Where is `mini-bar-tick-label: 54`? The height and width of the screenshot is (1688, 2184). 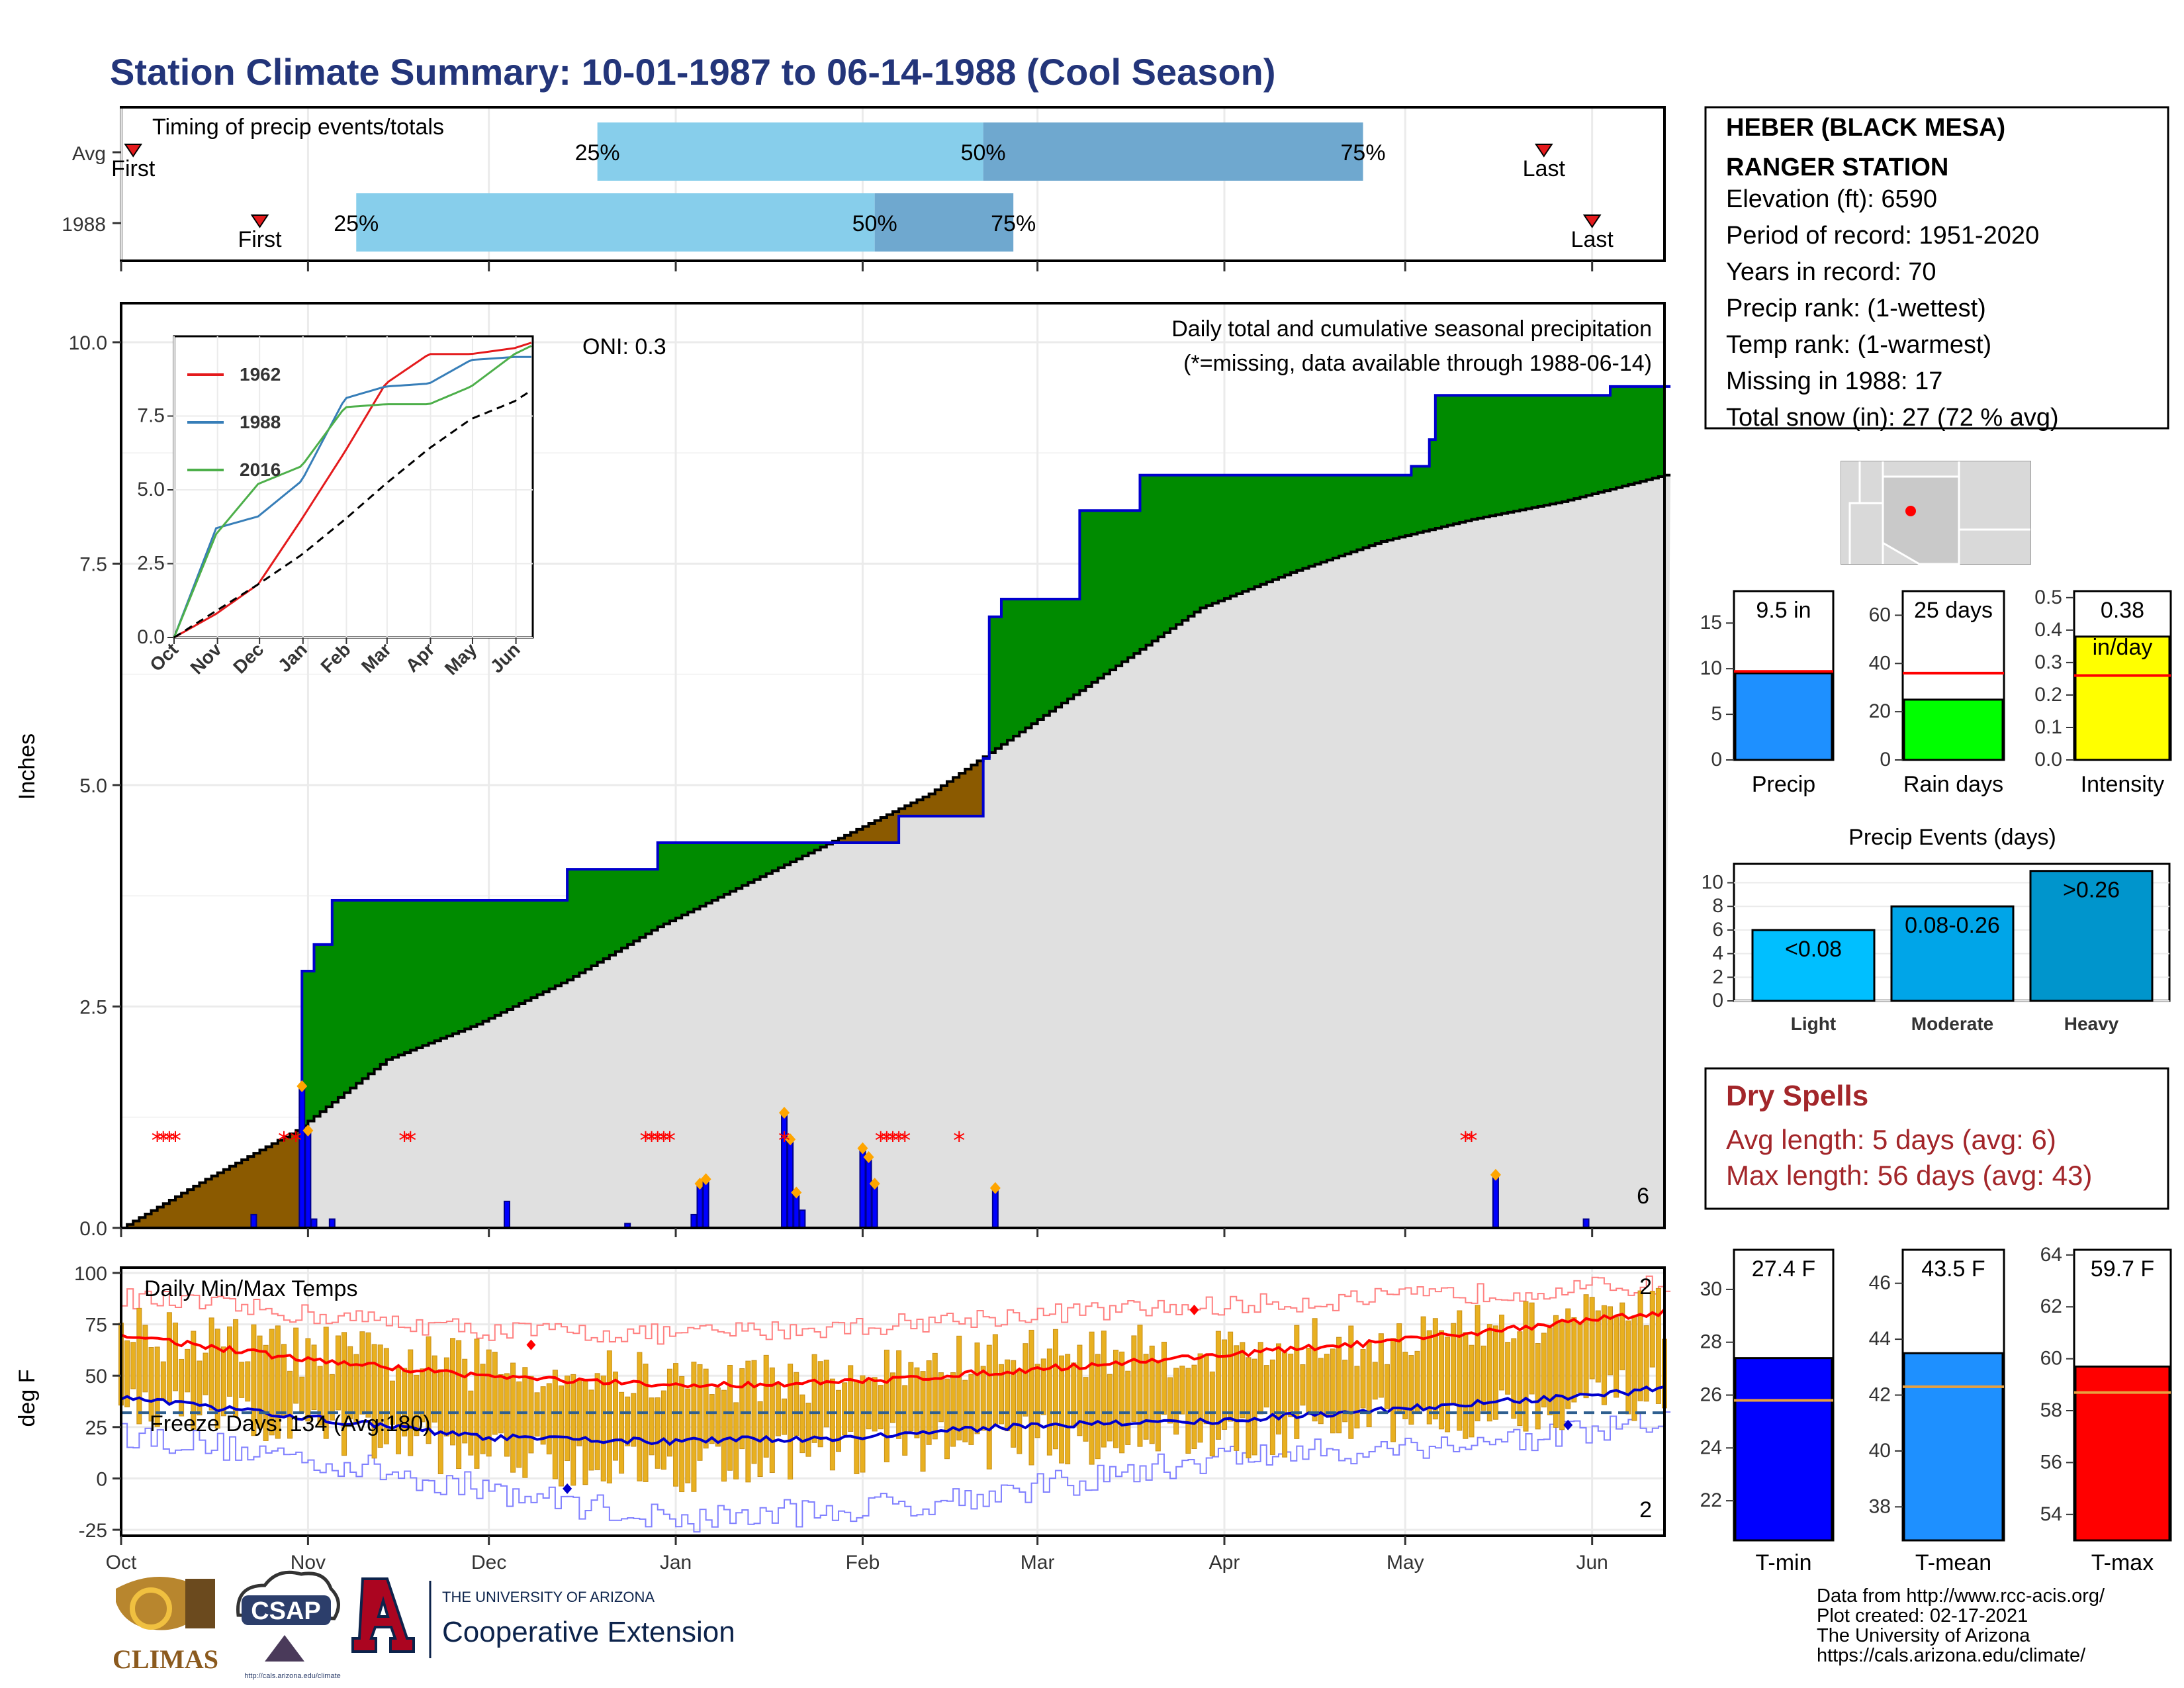 mini-bar-tick-label: 54 is located at coordinates (2051, 1514).